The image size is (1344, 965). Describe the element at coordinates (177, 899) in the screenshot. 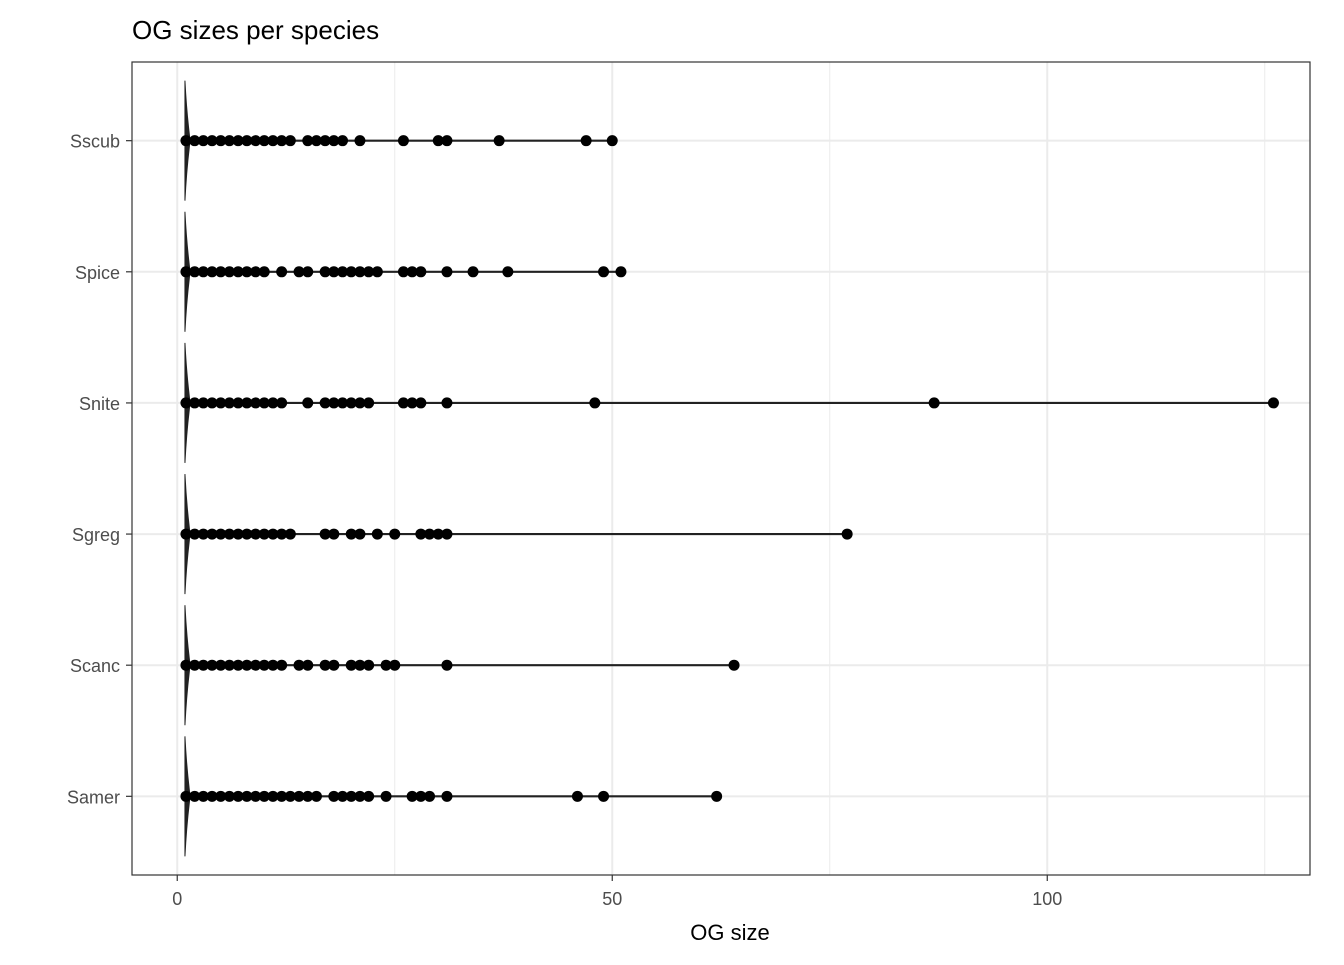

I see `x-tick-label: 0` at that location.